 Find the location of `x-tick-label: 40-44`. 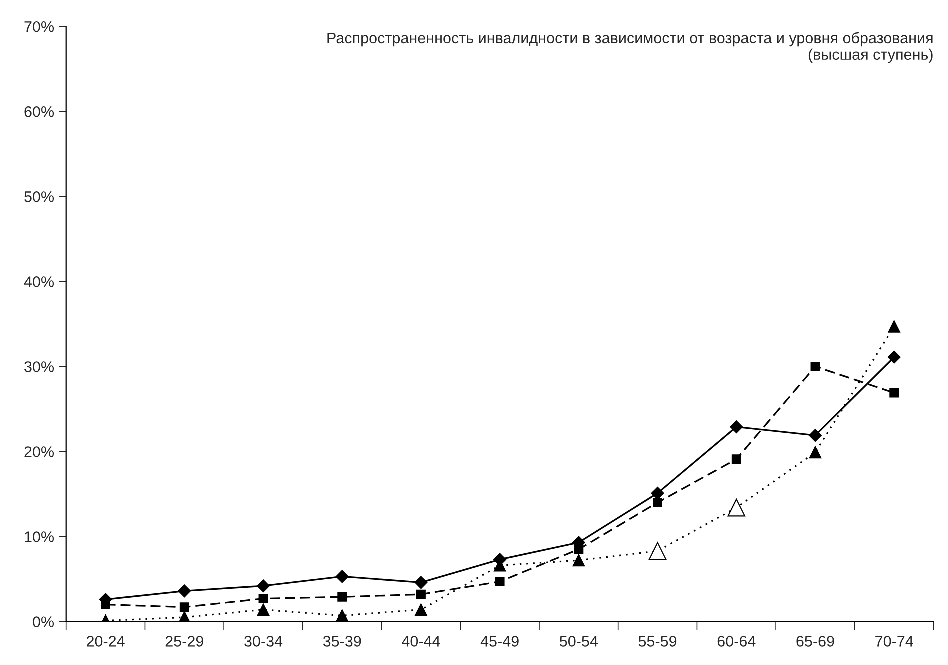

x-tick-label: 40-44 is located at coordinates (421, 641).